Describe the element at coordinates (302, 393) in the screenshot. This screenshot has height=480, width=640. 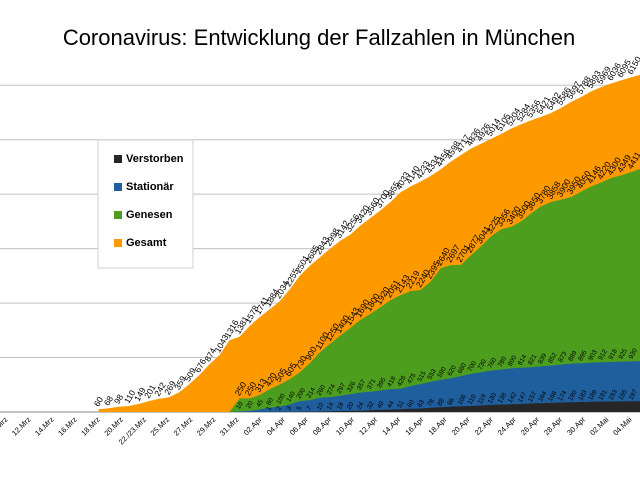
I see `data-label: 200` at that location.